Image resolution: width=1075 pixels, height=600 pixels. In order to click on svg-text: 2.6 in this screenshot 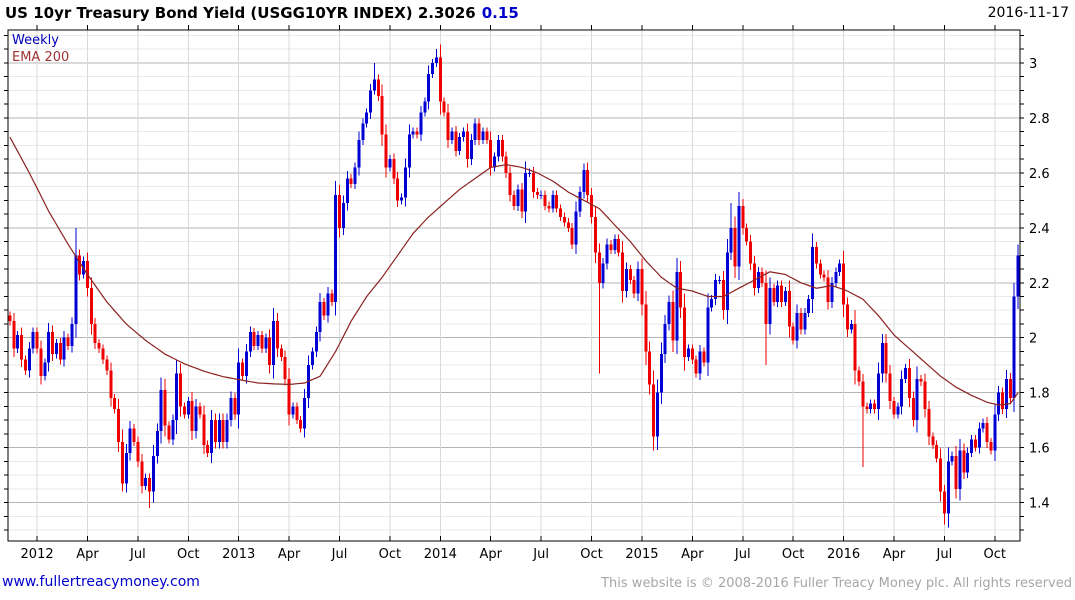, I will do `click(1039, 174)`.